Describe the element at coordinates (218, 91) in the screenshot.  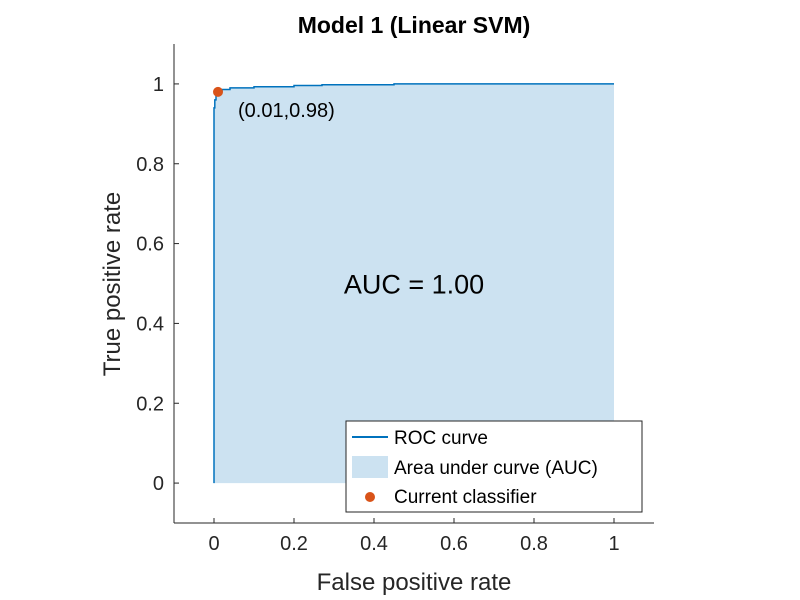
I see `current-classifier-point` at that location.